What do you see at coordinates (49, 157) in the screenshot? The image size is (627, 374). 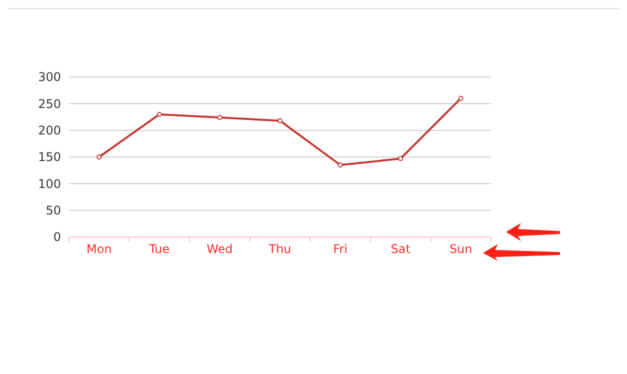 I see `y-tick-label: 150` at bounding box center [49, 157].